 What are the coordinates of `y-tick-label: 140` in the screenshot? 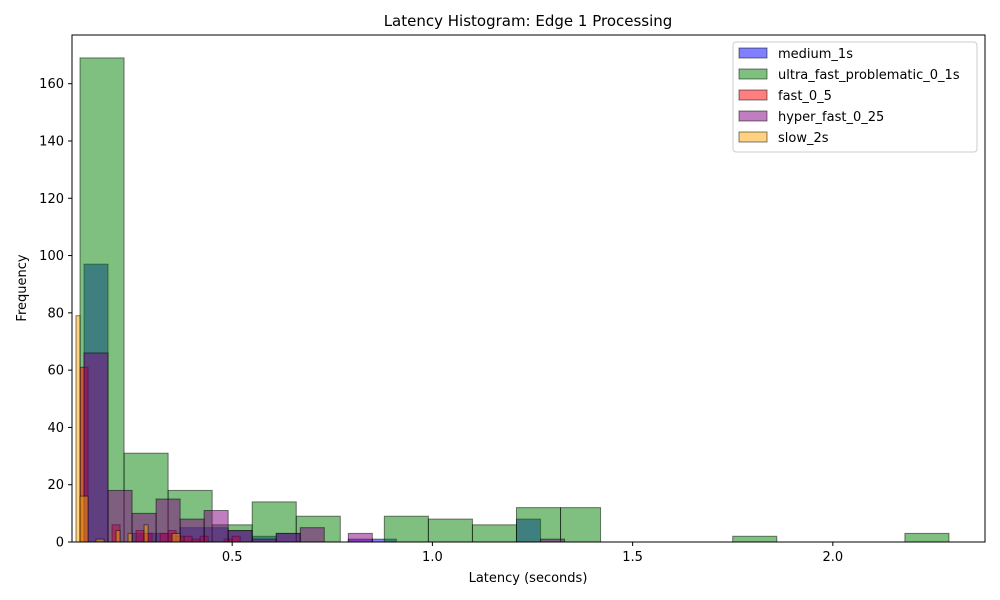 It's located at (51, 141).